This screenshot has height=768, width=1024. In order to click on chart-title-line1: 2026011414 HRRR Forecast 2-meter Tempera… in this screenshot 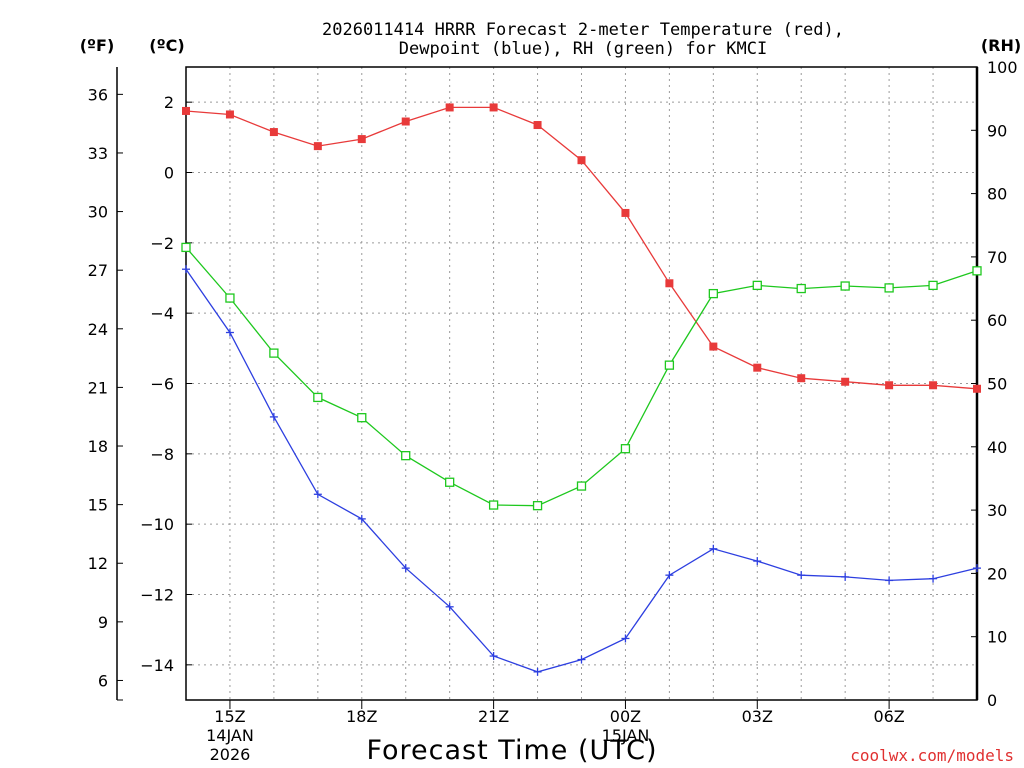, I will do `click(583, 30)`.